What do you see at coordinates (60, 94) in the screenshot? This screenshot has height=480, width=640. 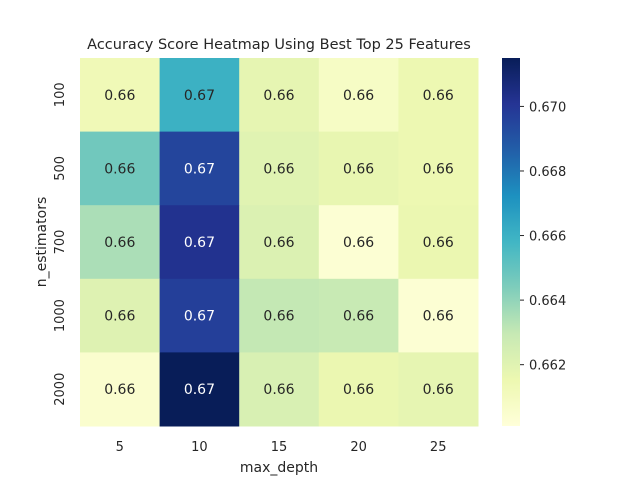 I see `y-tick-label: 100` at bounding box center [60, 94].